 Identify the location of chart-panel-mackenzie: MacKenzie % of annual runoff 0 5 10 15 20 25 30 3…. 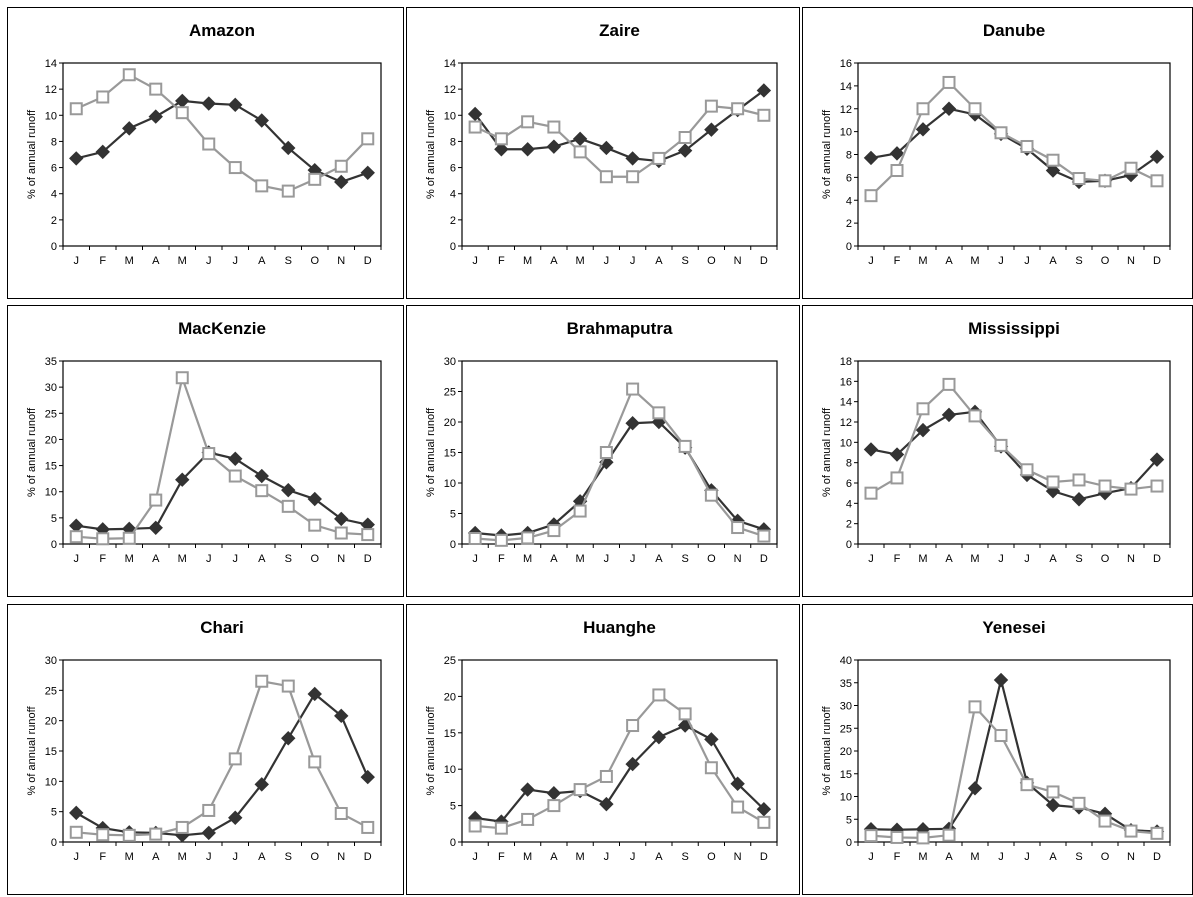
(205, 451).